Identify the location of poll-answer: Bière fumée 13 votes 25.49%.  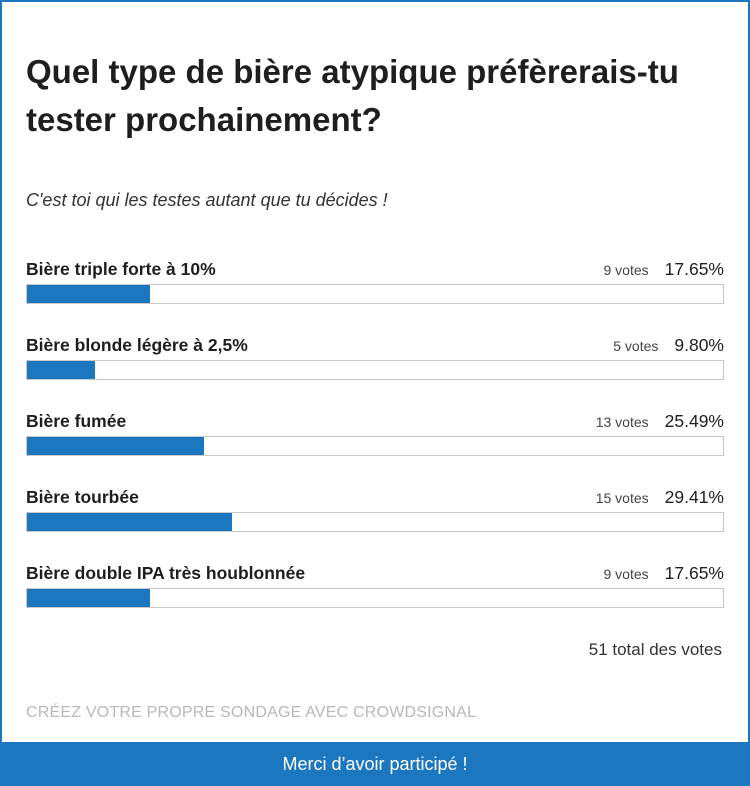
(375, 440).